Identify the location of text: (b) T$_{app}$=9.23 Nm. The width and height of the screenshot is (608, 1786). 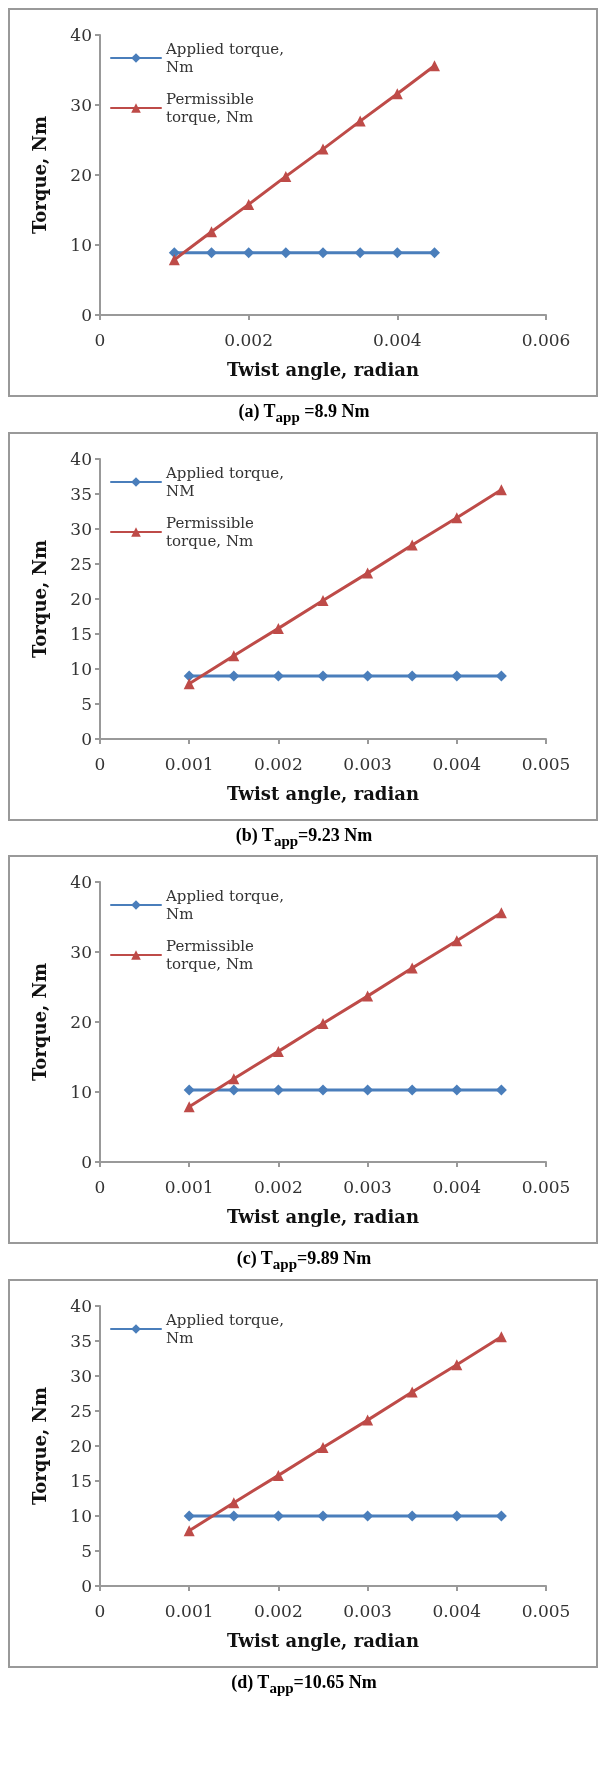
(304, 837).